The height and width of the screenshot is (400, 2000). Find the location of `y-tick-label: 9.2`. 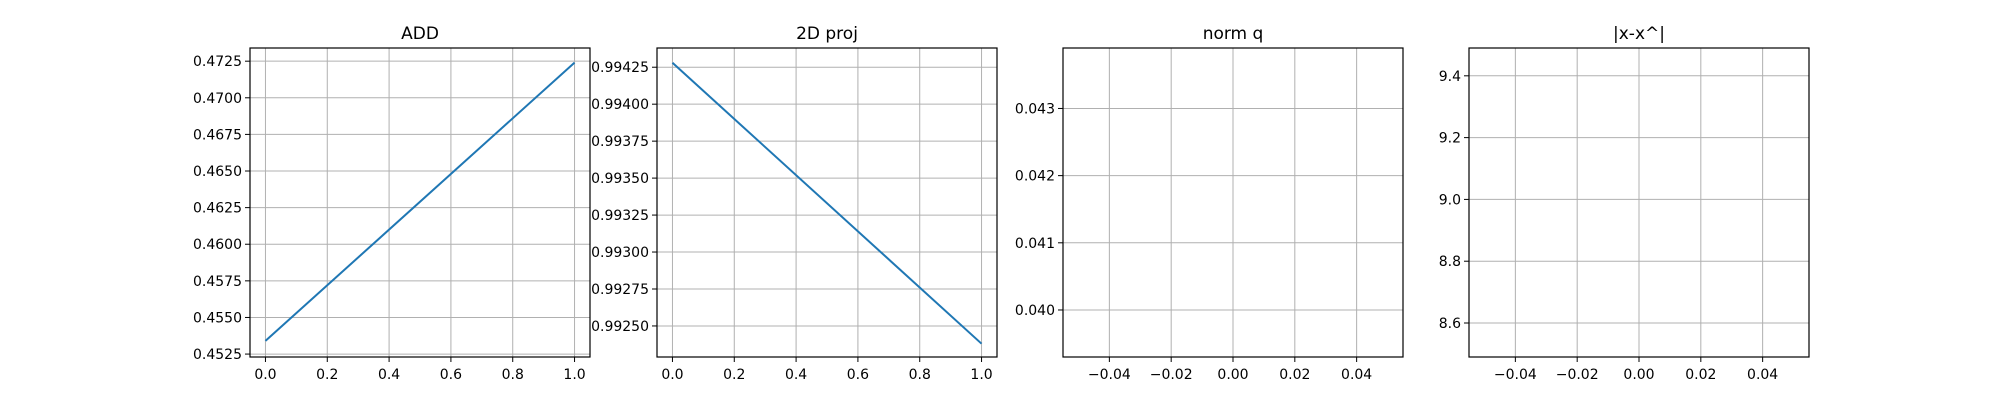

y-tick-label: 9.2 is located at coordinates (1450, 139).